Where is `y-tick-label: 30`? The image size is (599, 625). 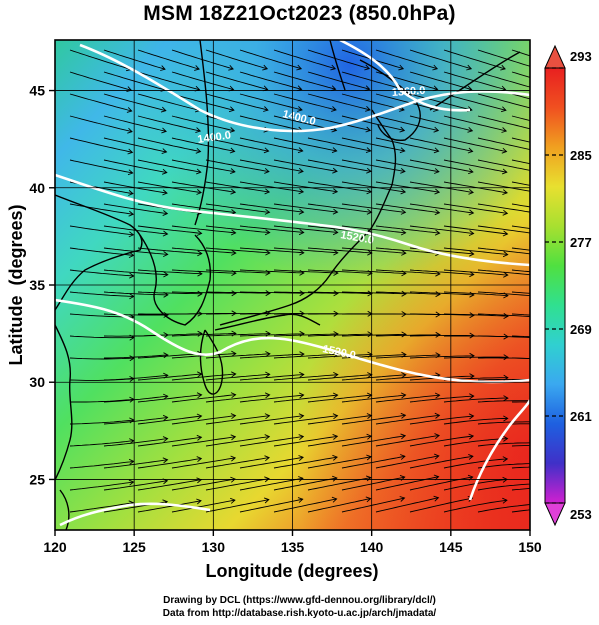
y-tick-label: 30 is located at coordinates (37, 382).